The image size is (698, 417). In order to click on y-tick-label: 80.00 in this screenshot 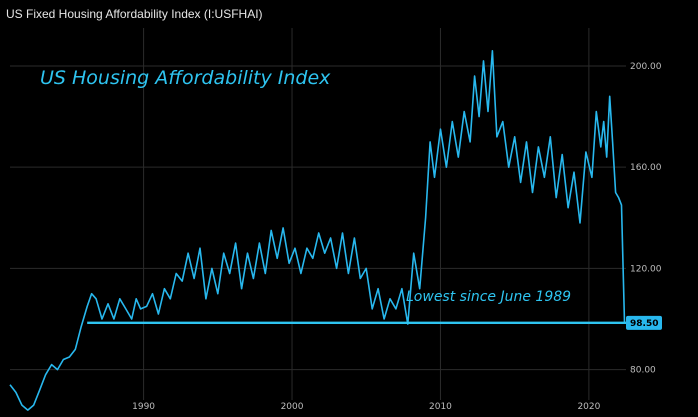, I will do `click(643, 371)`.